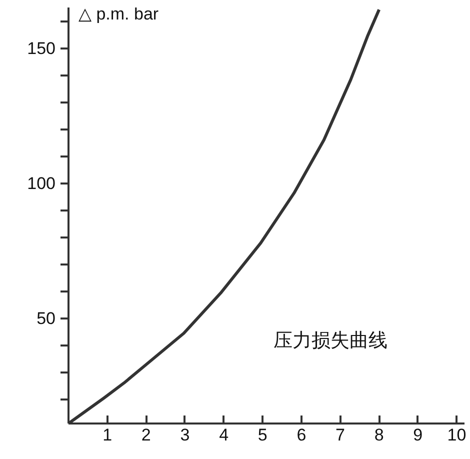  Describe the element at coordinates (331, 341) in the screenshot. I see `annotation: 压力损失曲线` at that location.